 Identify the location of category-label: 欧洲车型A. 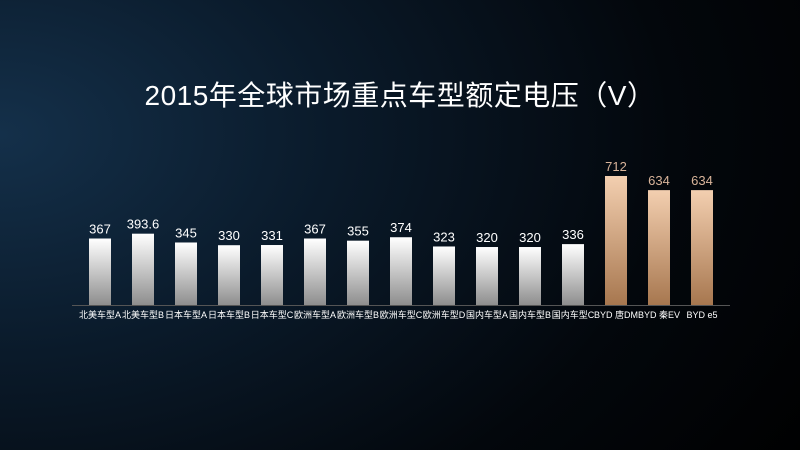
(315, 314).